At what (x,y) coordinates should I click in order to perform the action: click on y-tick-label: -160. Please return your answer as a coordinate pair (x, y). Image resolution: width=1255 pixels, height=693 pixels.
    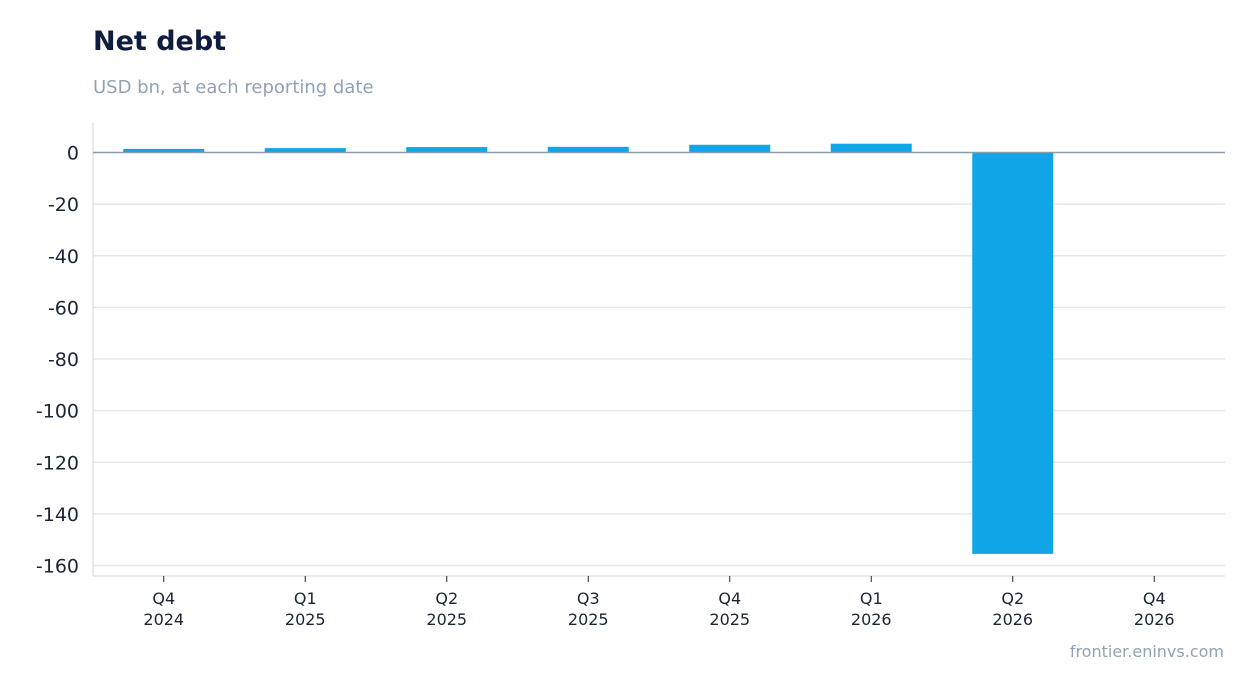
    Looking at the image, I should click on (57, 567).